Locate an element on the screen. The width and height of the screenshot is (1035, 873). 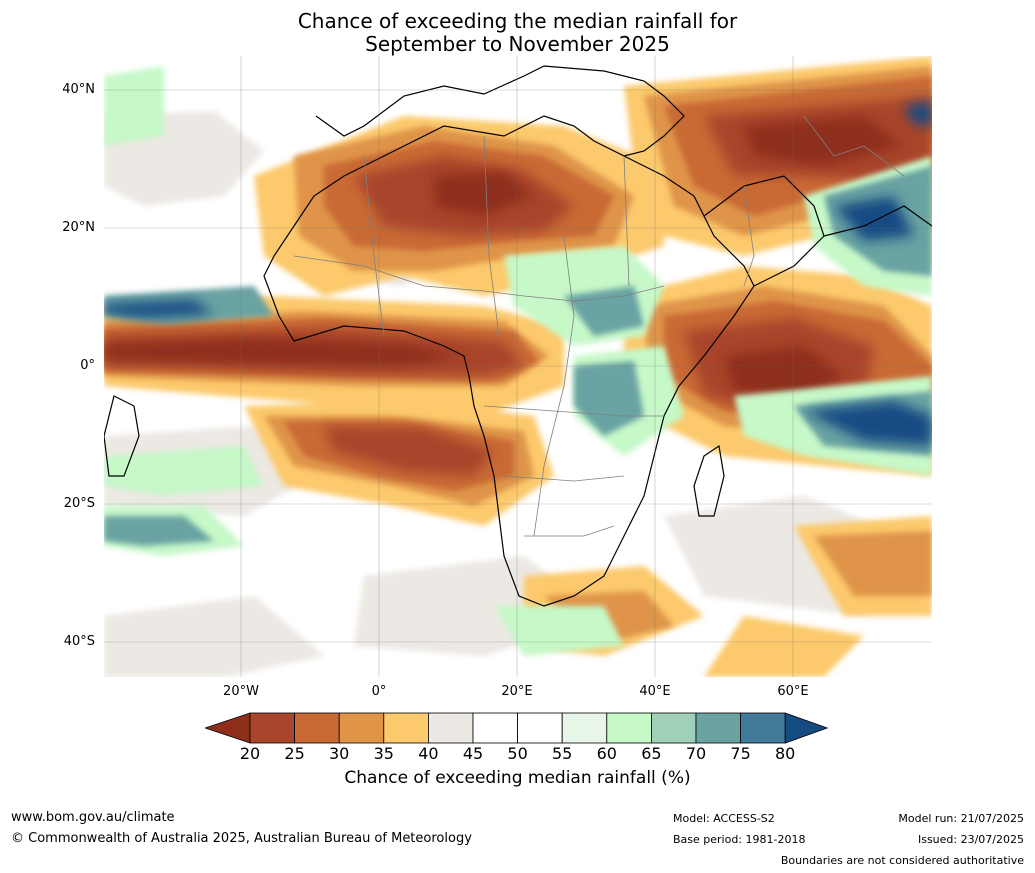
colorbar-tick-label: 25 is located at coordinates (294, 753).